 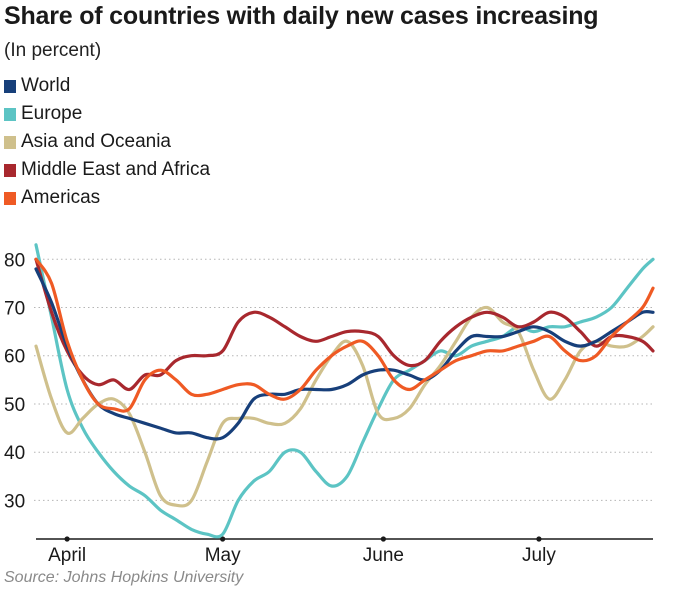 What do you see at coordinates (67, 555) in the screenshot?
I see `x-tick-label: April` at bounding box center [67, 555].